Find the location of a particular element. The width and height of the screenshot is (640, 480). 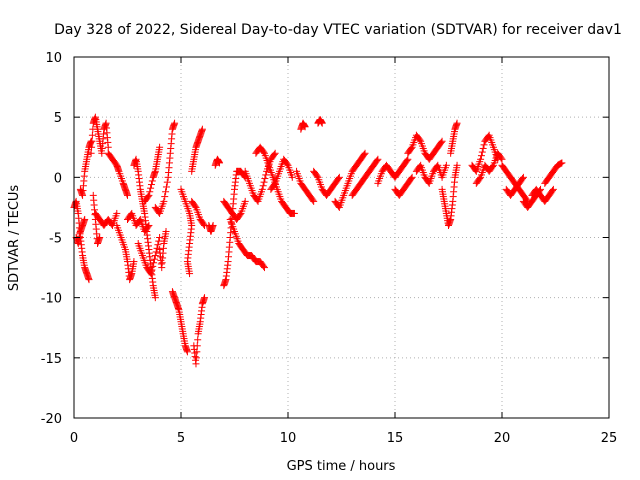

x-tick-label: 0 is located at coordinates (74, 438).